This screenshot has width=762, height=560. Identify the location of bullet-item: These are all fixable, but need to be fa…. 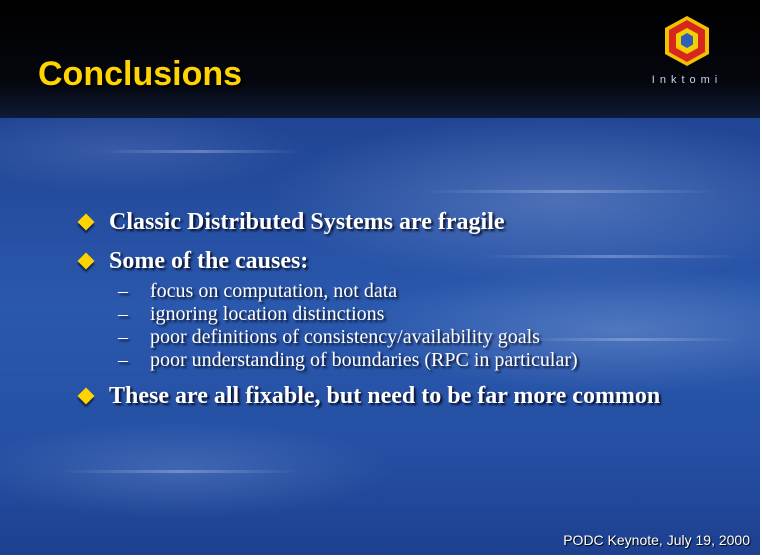
(397, 396).